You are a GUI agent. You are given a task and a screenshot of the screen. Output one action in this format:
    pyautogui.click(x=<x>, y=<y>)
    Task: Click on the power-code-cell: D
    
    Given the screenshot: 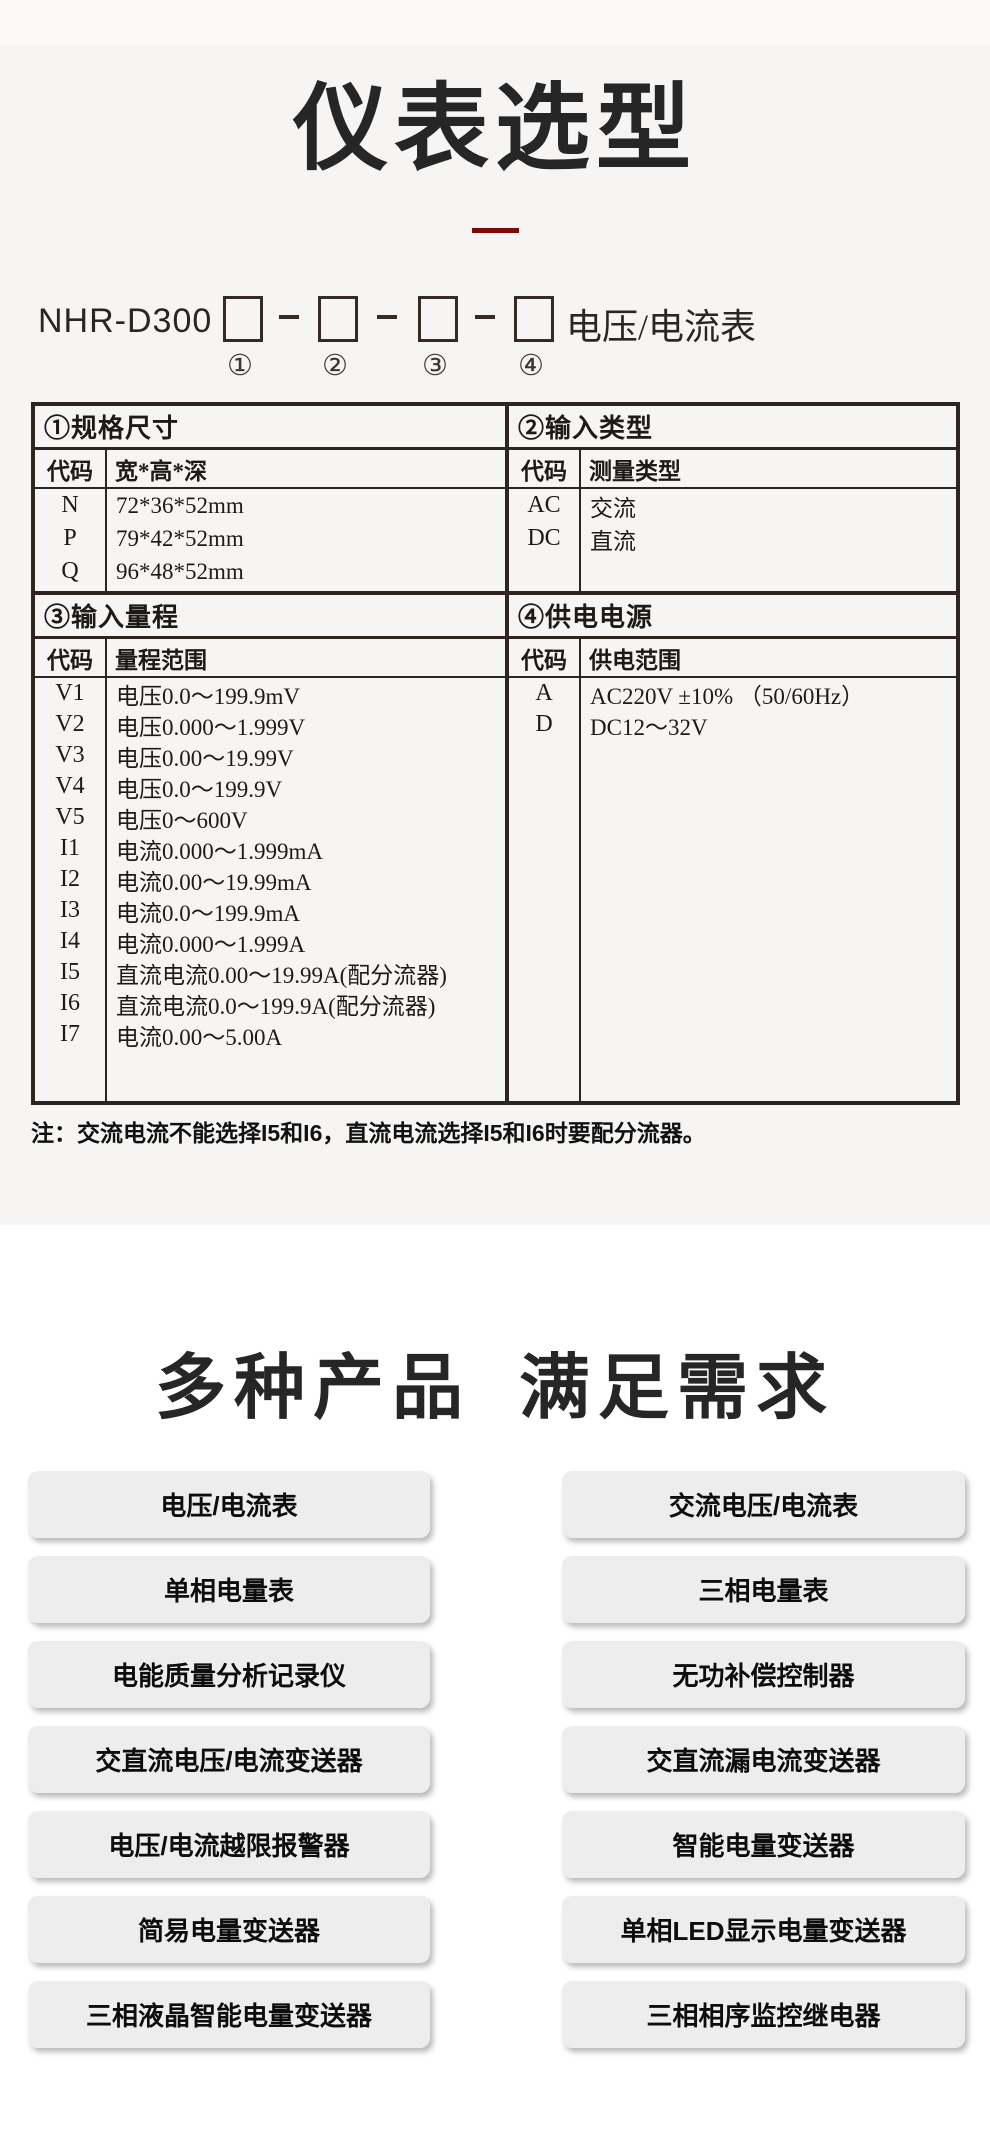 What is the action you would take?
    pyautogui.click(x=544, y=724)
    